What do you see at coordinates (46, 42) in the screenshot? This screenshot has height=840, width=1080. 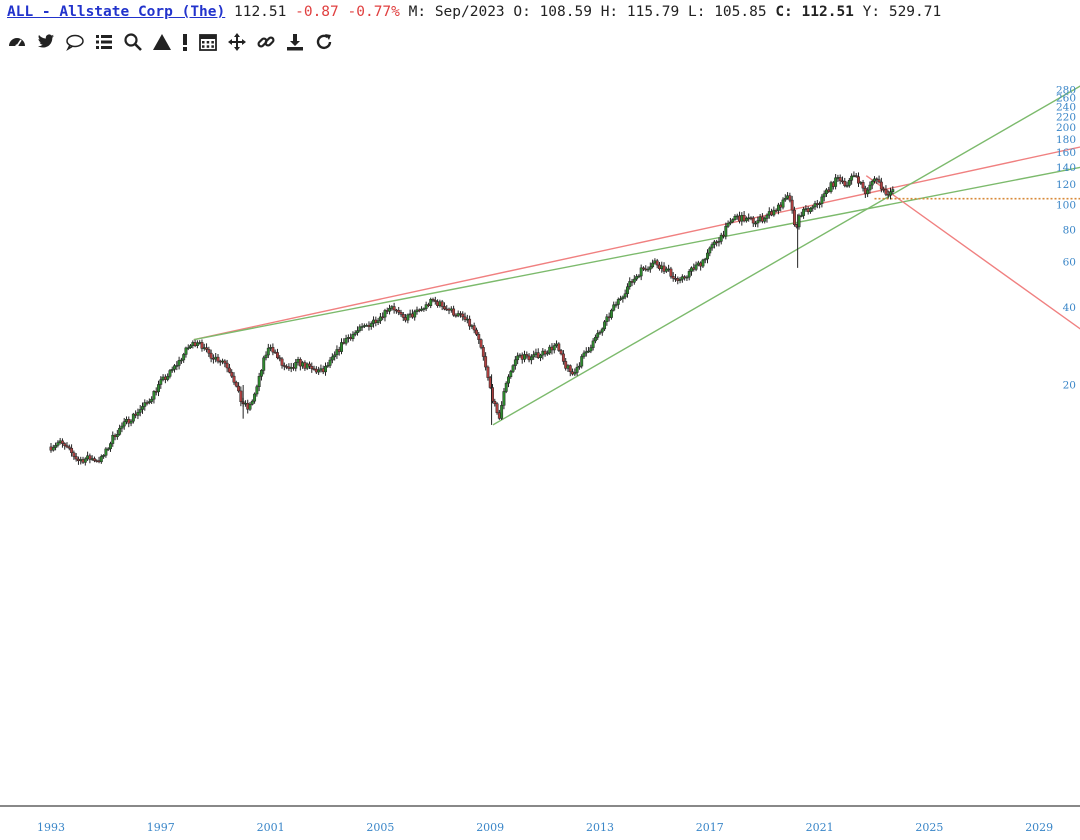 I see `twitter-icon` at bounding box center [46, 42].